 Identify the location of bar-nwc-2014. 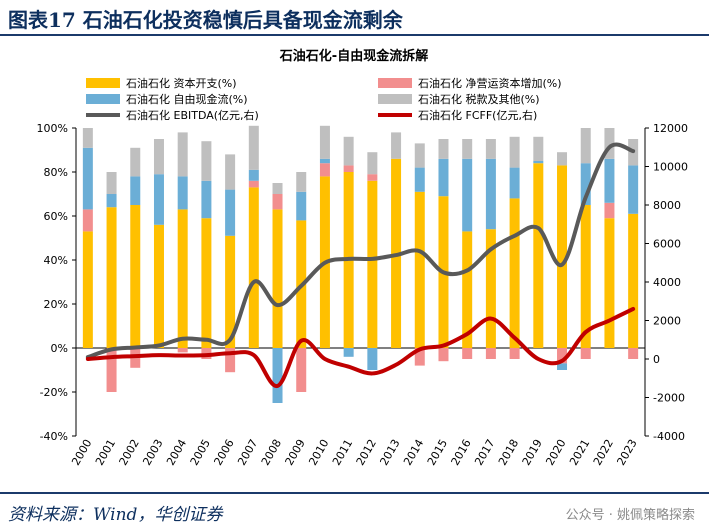
(419, 357).